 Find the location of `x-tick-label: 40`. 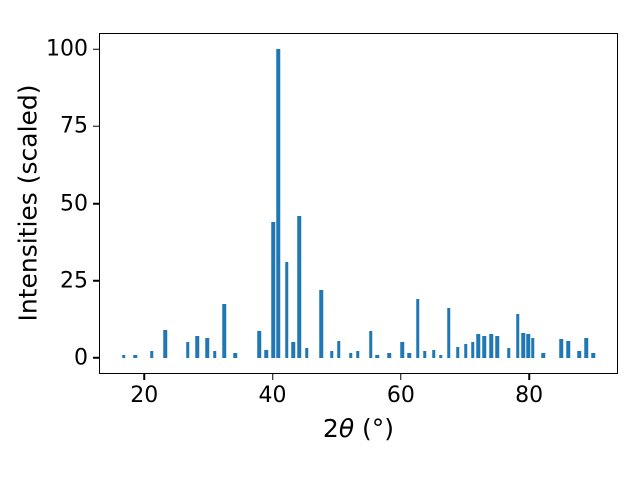

x-tick-label: 40 is located at coordinates (272, 395).